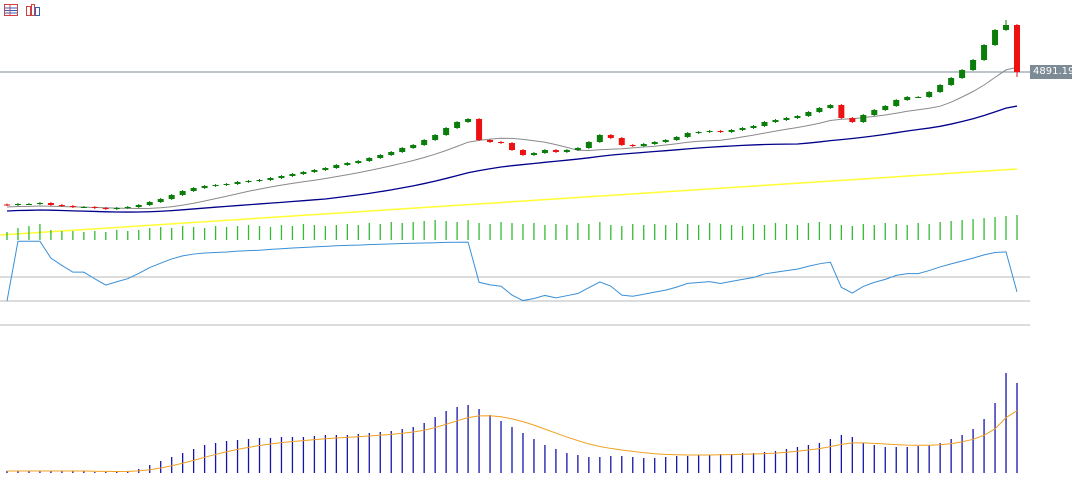 The width and height of the screenshot is (1072, 502). I want to click on ma-long-layer, so click(509, 202).